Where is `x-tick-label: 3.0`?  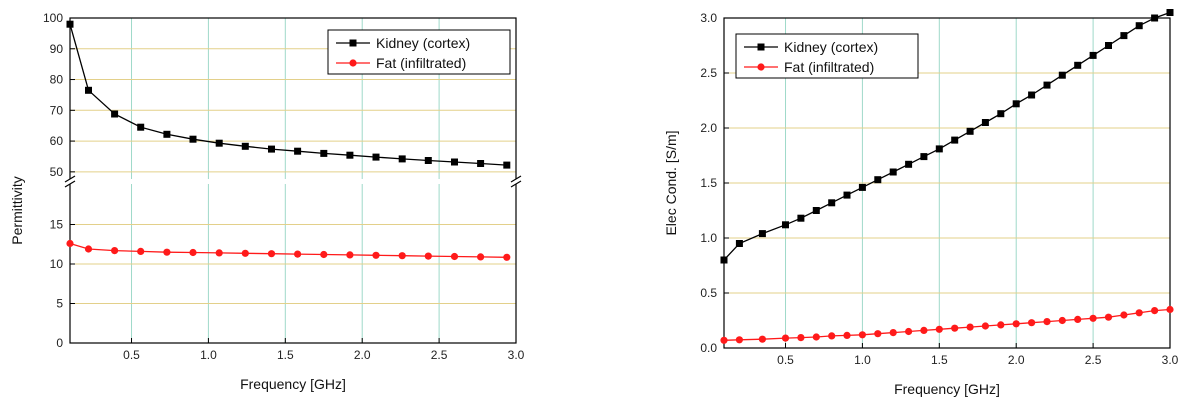 x-tick-label: 3.0 is located at coordinates (516, 355).